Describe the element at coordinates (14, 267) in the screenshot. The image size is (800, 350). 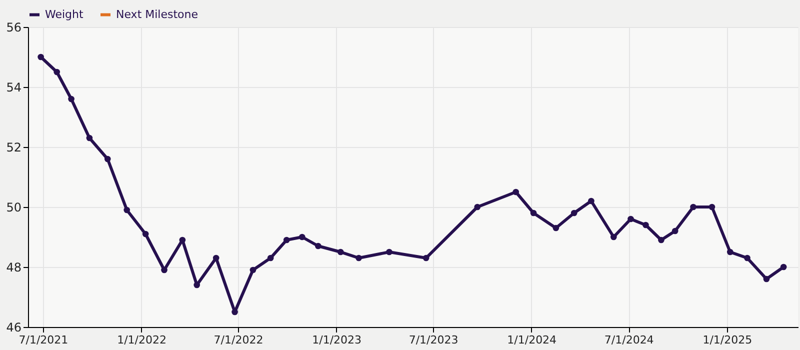
I see `y-tick-label: 48` at that location.